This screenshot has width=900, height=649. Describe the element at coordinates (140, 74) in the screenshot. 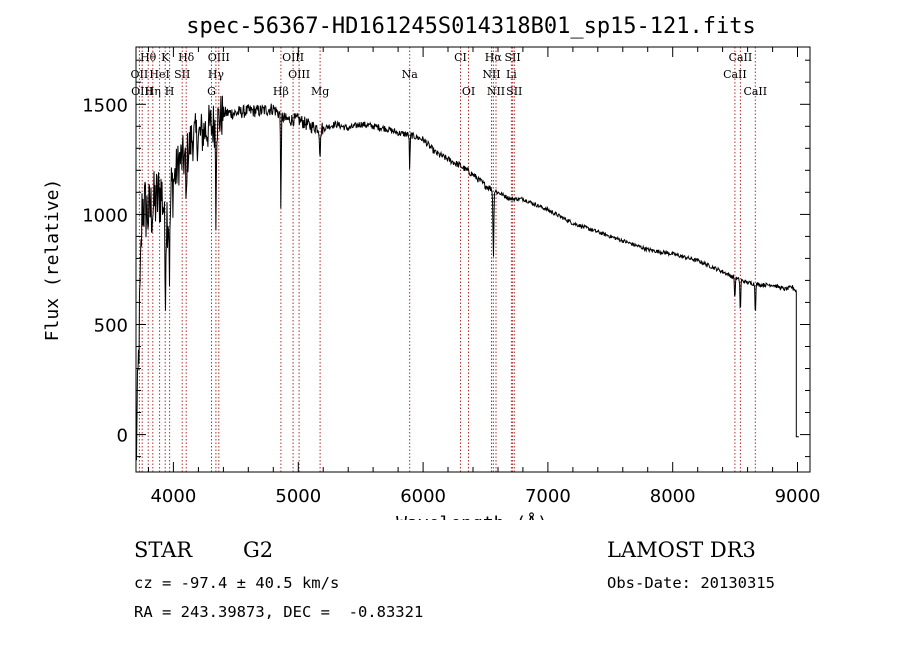

I see `spectral-line-label: OII` at that location.